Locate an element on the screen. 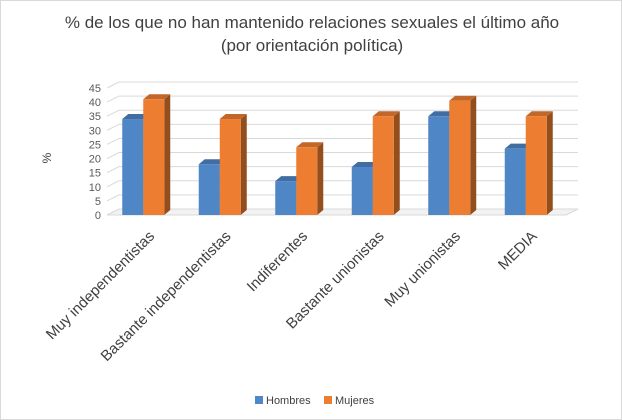 This screenshot has height=420, width=622. y-tick-label: 0 is located at coordinates (98, 216).